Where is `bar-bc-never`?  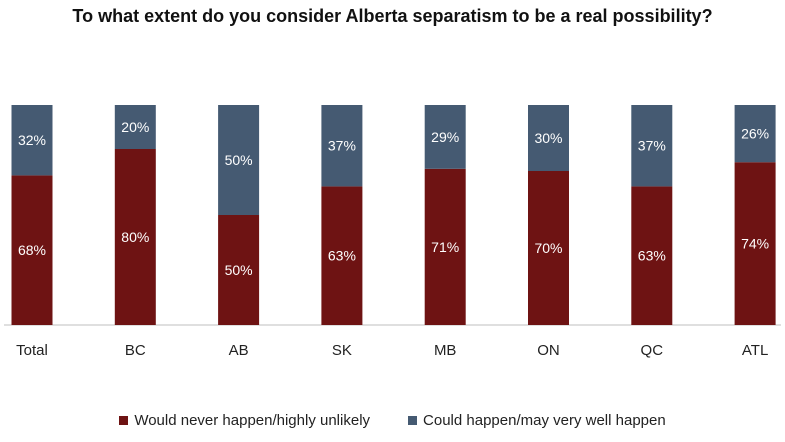 bar-bc-never is located at coordinates (135, 237).